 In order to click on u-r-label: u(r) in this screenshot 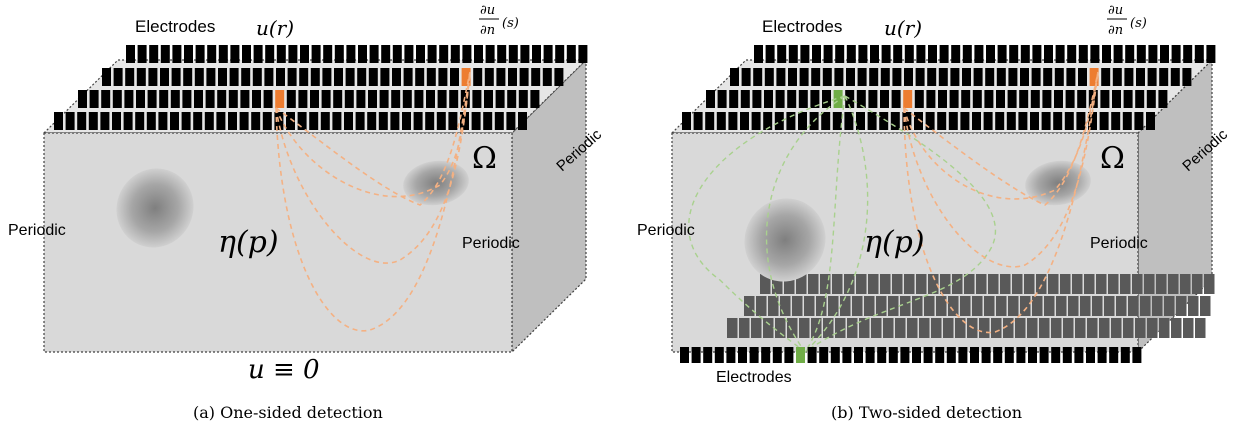, I will do `click(275, 28)`.